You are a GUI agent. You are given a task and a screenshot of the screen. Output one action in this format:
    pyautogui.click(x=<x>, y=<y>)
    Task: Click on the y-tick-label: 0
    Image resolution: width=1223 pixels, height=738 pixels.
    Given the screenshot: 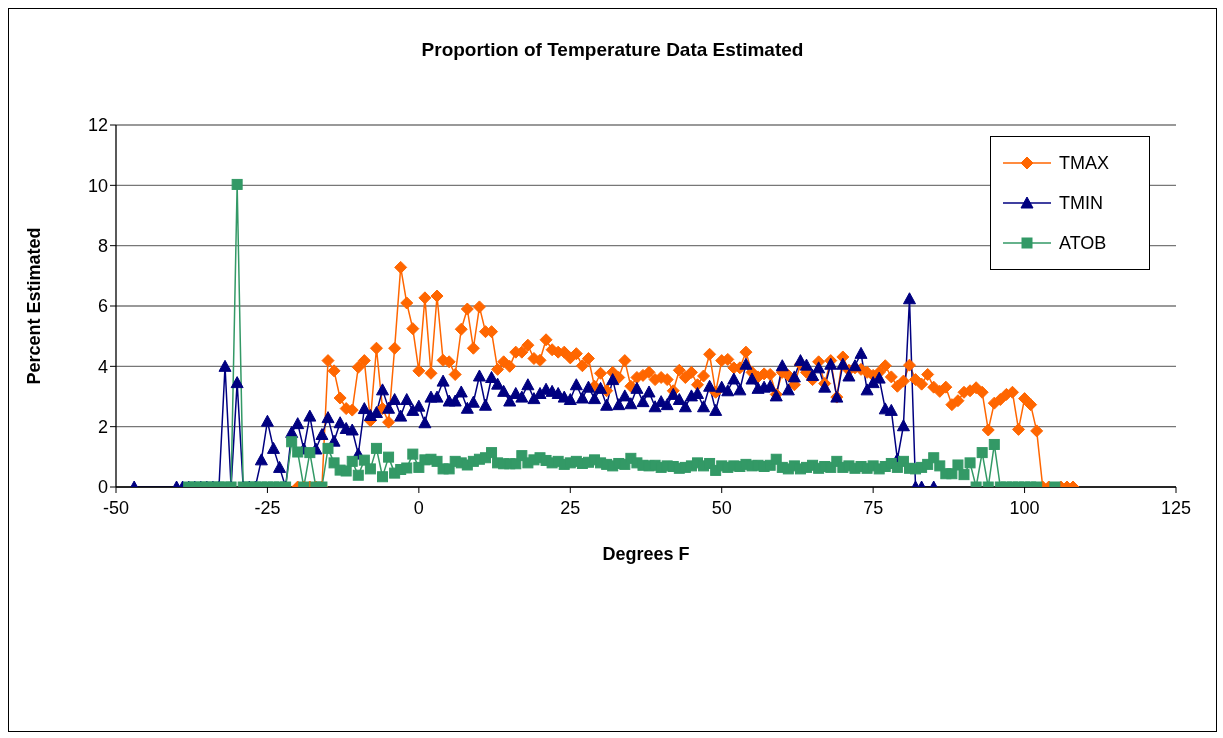 What is the action you would take?
    pyautogui.click(x=102, y=487)
    